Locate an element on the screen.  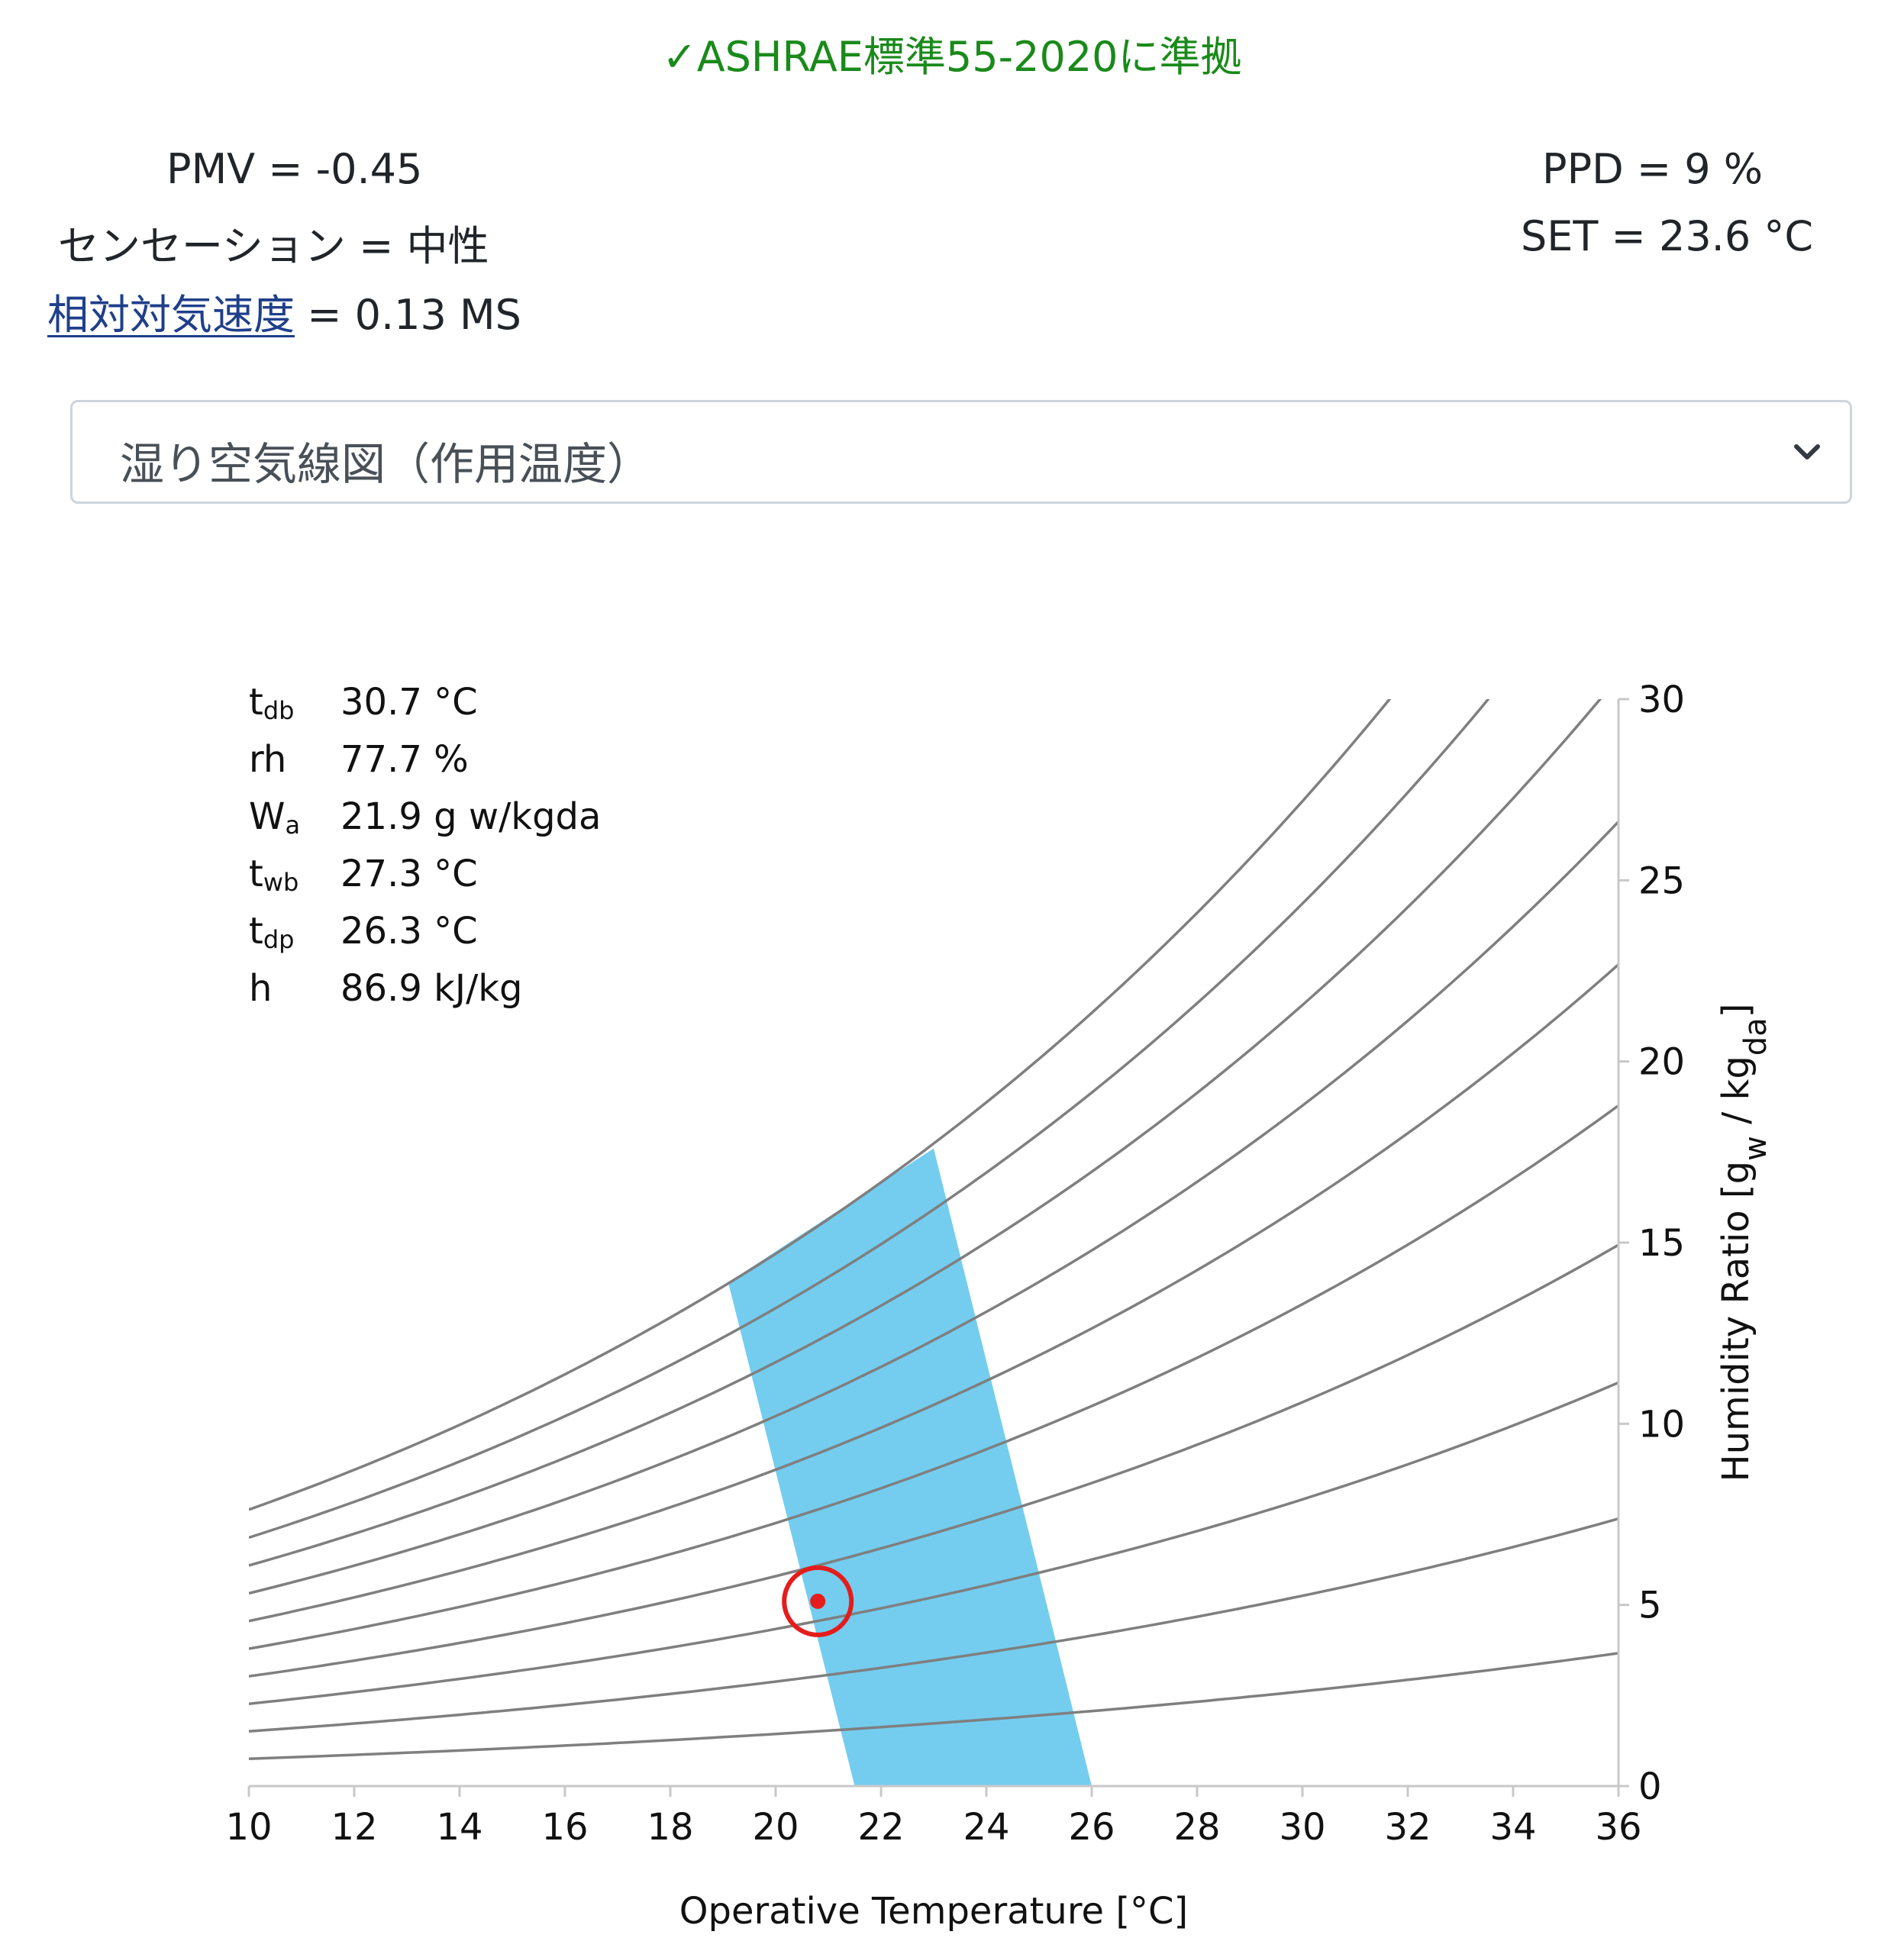
readout-value: 26.3 °C is located at coordinates (409, 932).